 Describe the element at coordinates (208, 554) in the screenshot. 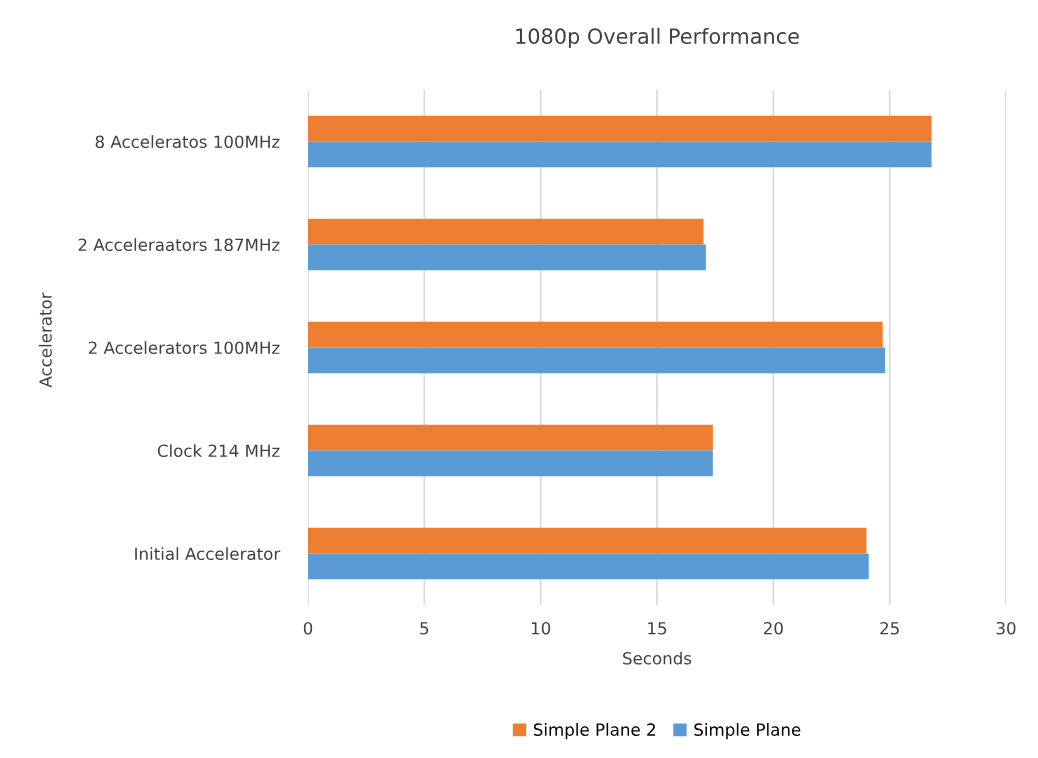

I see `y-tick-label: Initial Accelerator` at that location.